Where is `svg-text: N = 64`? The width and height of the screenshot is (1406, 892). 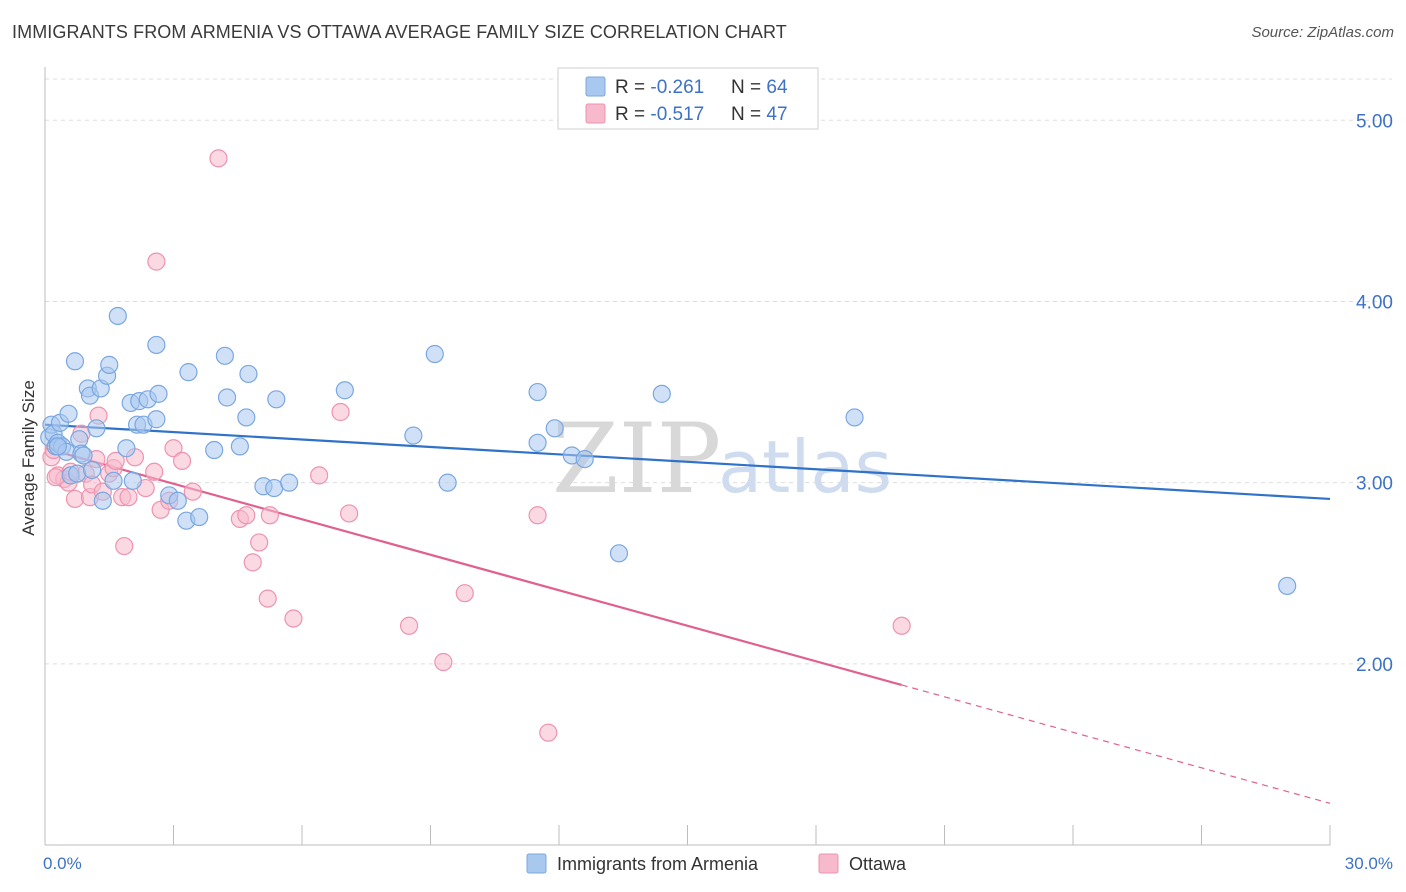
svg-text: N = 64 is located at coordinates (759, 87).